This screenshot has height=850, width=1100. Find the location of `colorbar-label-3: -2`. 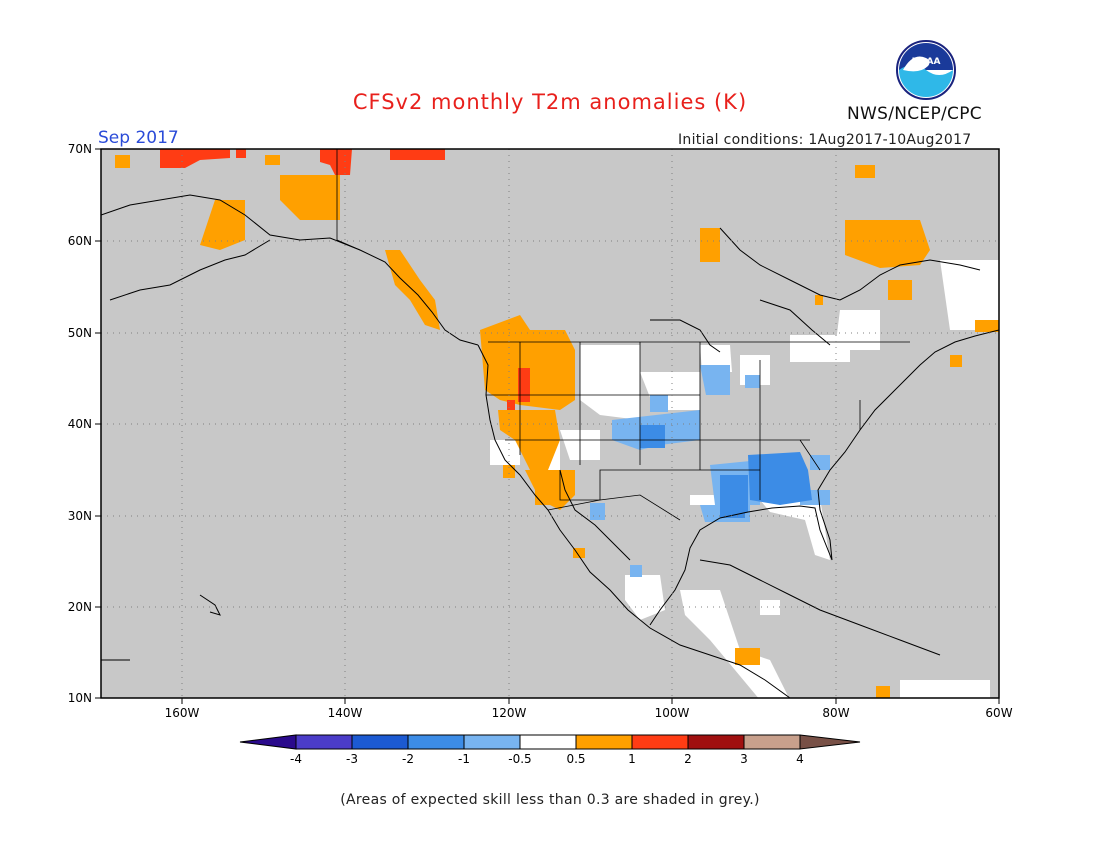

colorbar-label-3: -2 is located at coordinates (408, 759).